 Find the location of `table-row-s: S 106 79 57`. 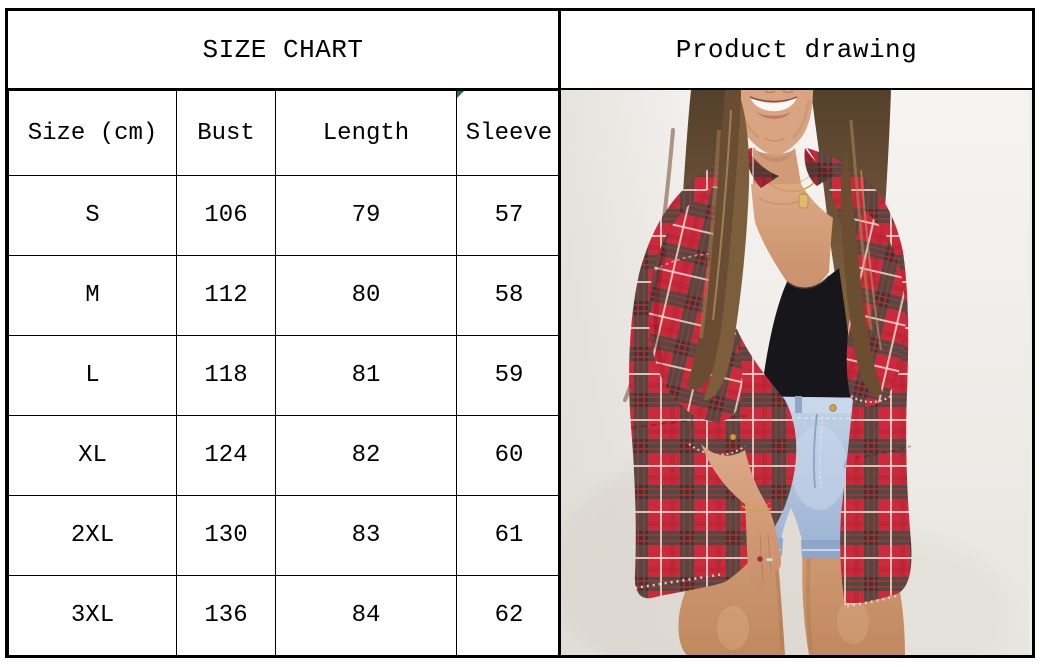

table-row-s: S 106 79 57 is located at coordinates (285, 215).